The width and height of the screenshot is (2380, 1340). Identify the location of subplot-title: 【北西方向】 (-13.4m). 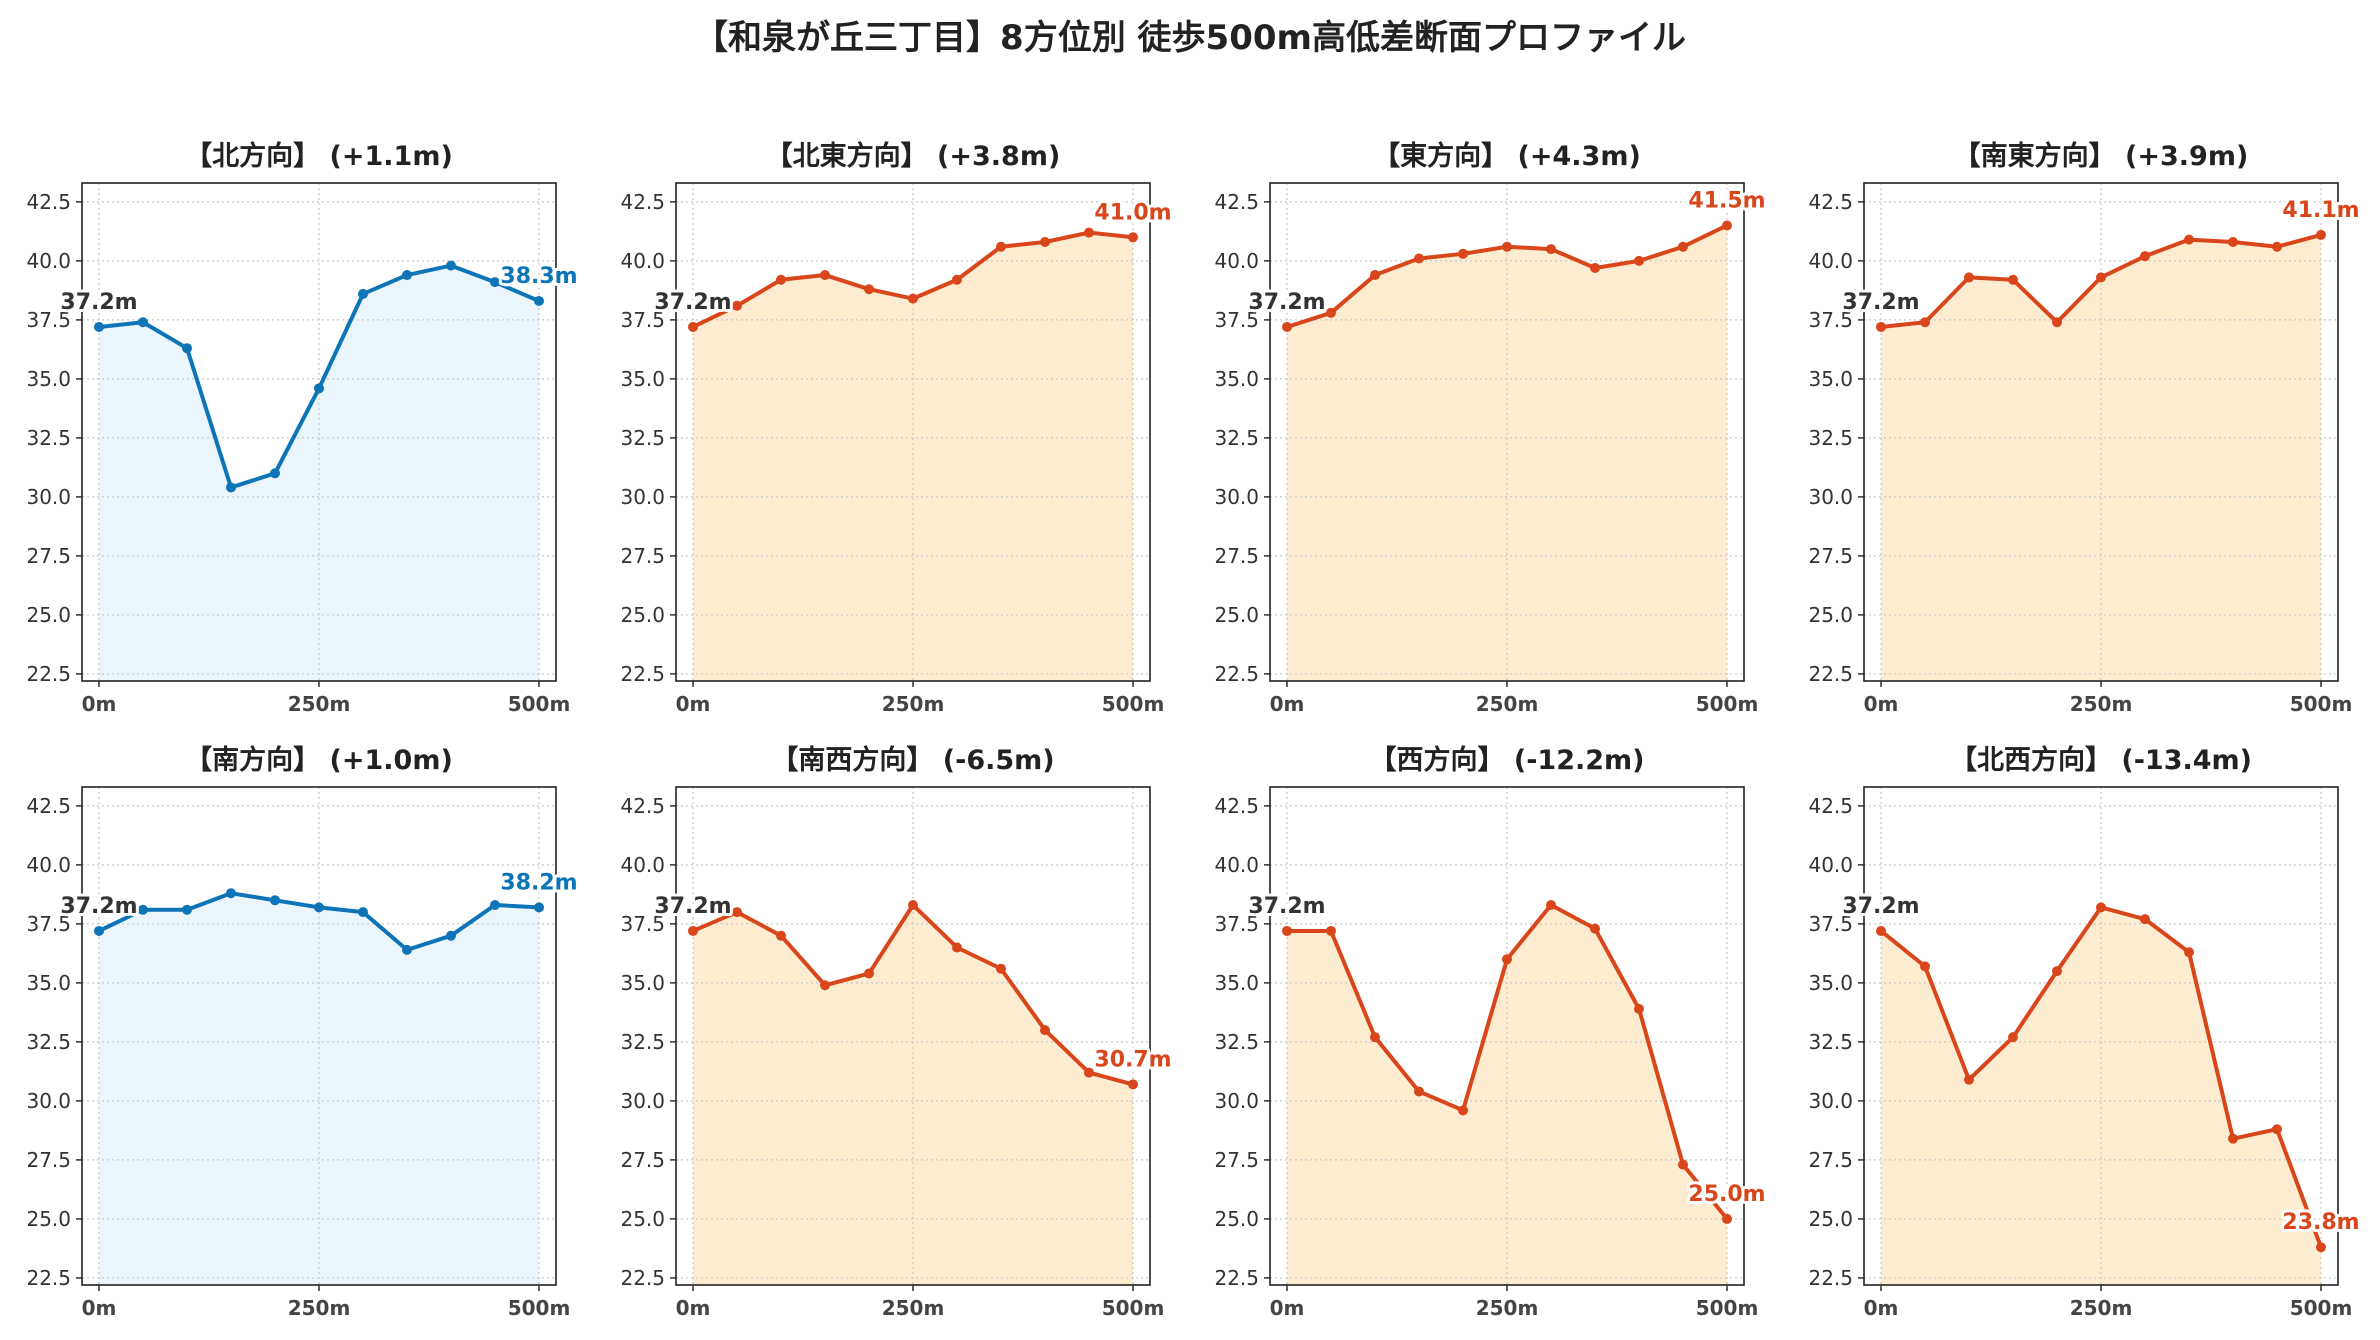
(2101, 760).